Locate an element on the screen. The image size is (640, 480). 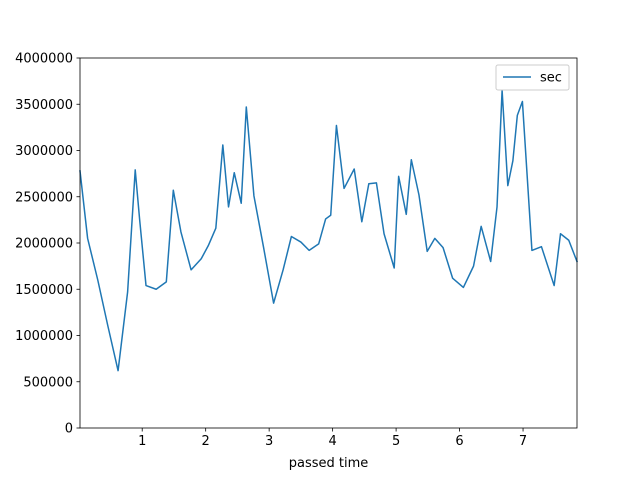
y-tick-label: 1000000 is located at coordinates (44, 336).